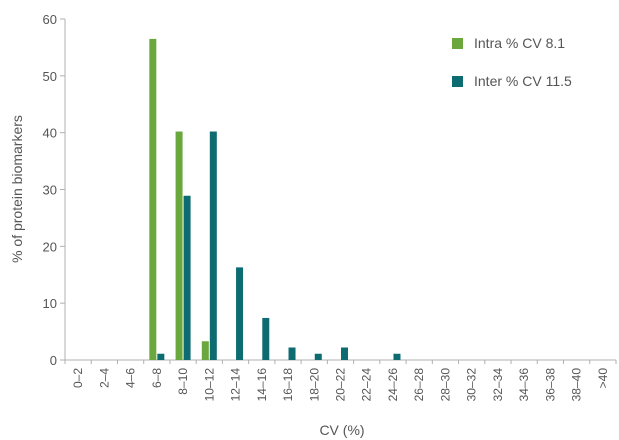 Image resolution: width=619 pixels, height=440 pixels. I want to click on x-tick-label: 38–40, so click(577, 385).